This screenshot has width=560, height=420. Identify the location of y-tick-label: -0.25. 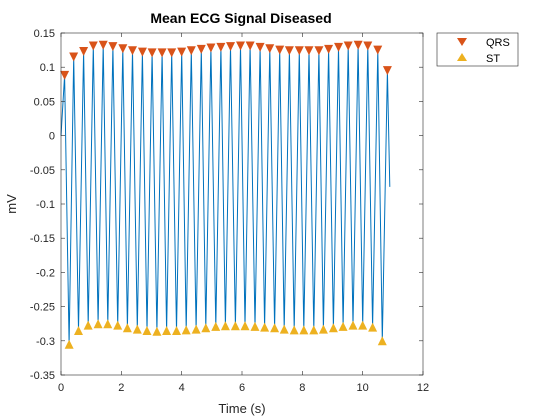
(42, 308).